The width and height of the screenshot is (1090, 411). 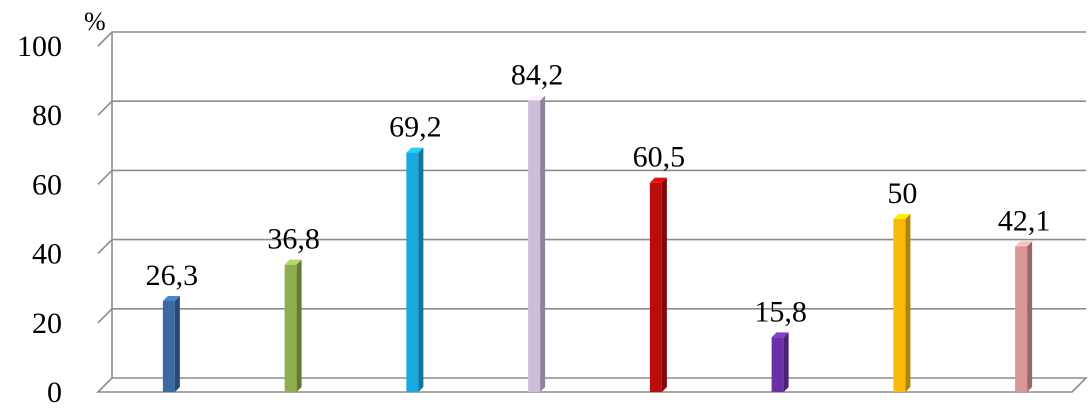 I want to click on data-label: 36,8, so click(x=293, y=239).